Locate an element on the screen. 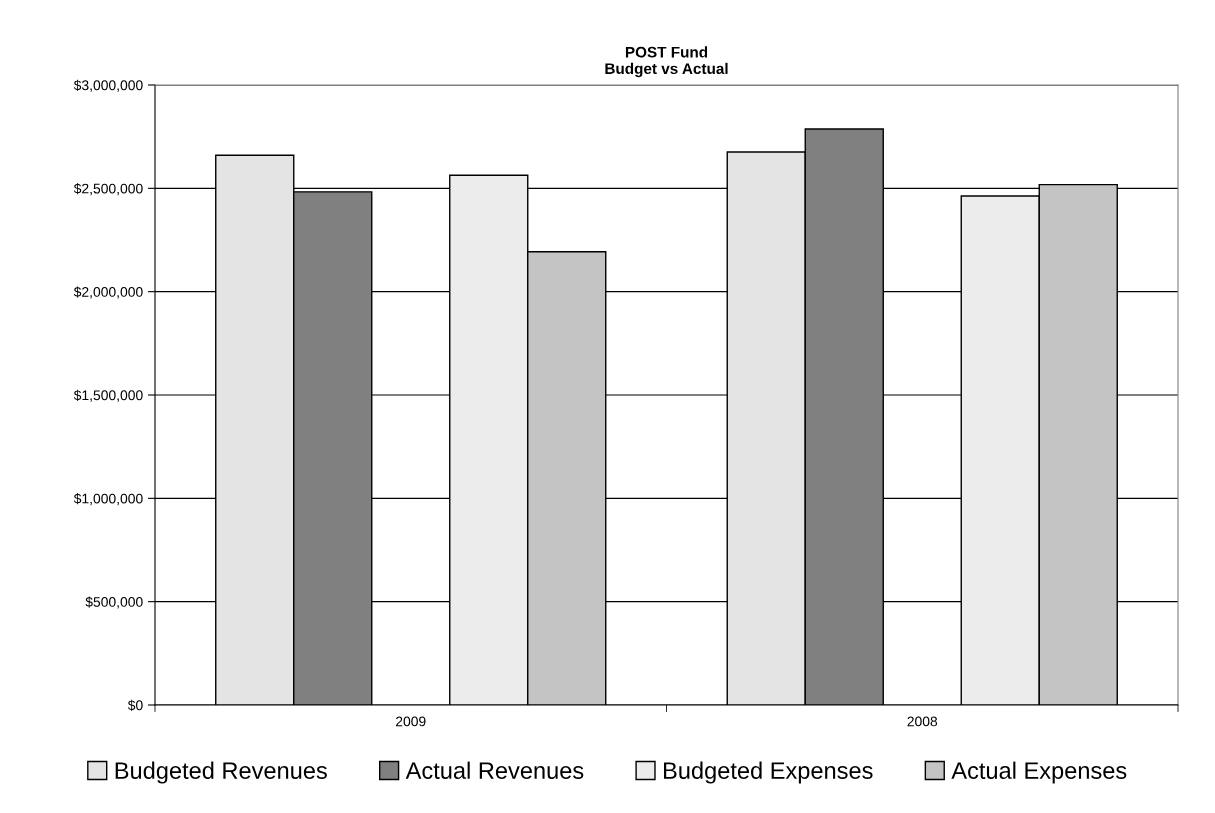 The image size is (1215, 813). legend-label: Actual Revenues is located at coordinates (494, 770).